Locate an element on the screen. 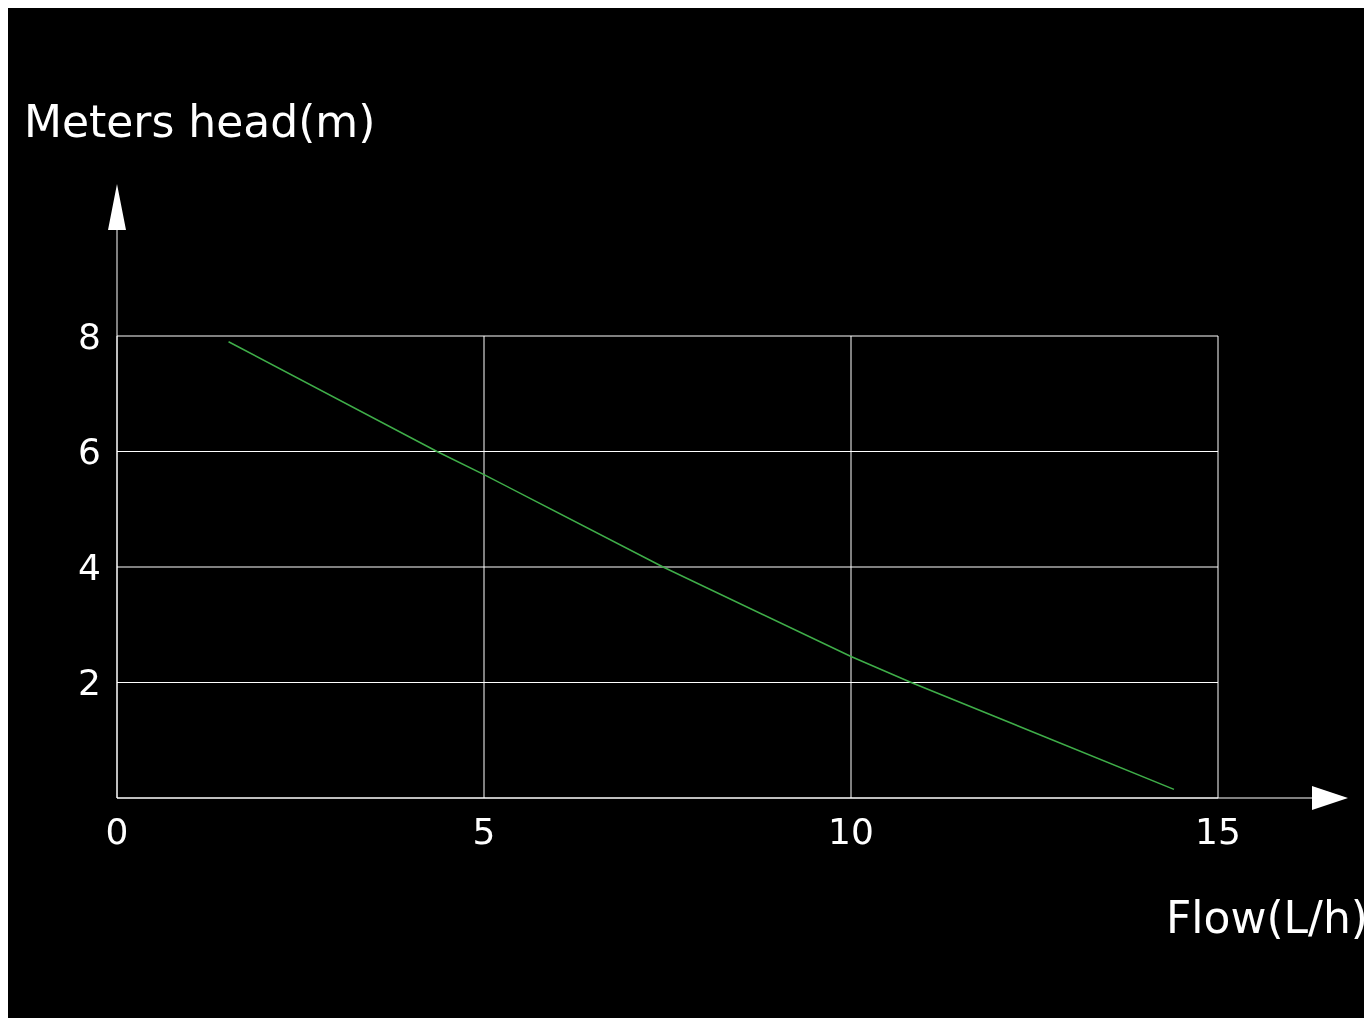  y-axis-title: Meters head(m) is located at coordinates (200, 121).